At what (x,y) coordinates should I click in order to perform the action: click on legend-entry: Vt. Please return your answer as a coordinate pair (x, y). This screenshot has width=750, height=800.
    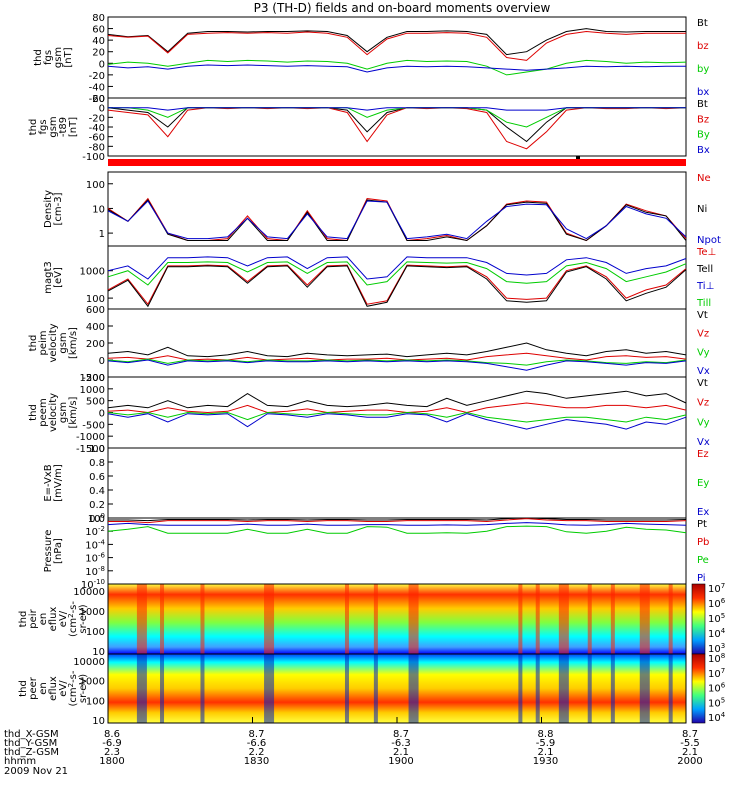
    Looking at the image, I should click on (702, 315).